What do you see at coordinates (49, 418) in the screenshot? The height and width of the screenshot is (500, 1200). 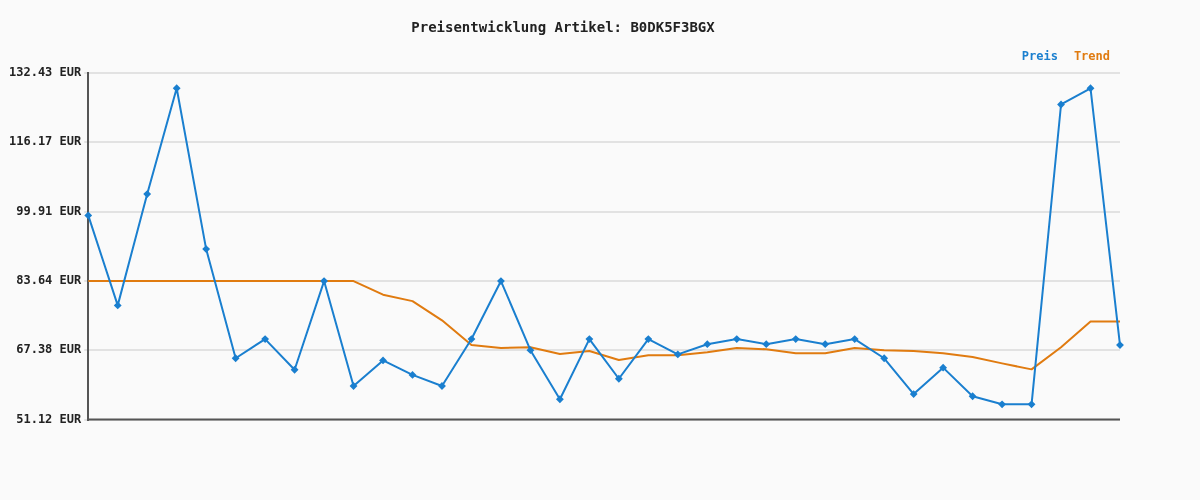 I see `y-tick-label: 51.12 EUR` at bounding box center [49, 418].